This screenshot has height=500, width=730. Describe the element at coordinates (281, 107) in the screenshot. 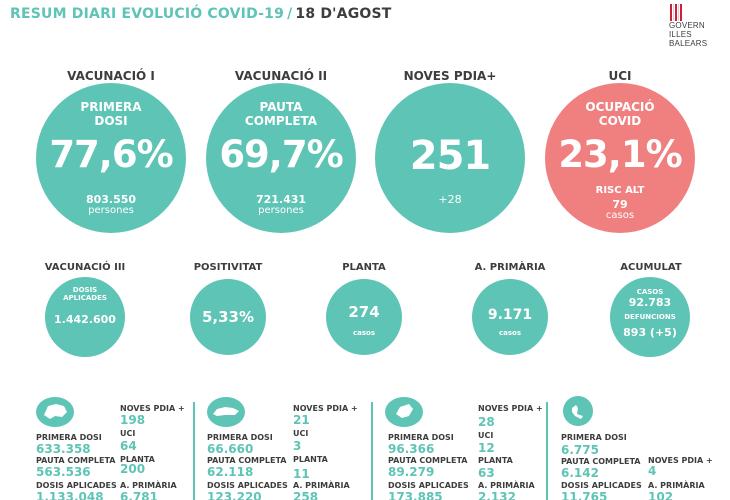

I see `vacunacio-2-sub1: PAUTA` at that location.